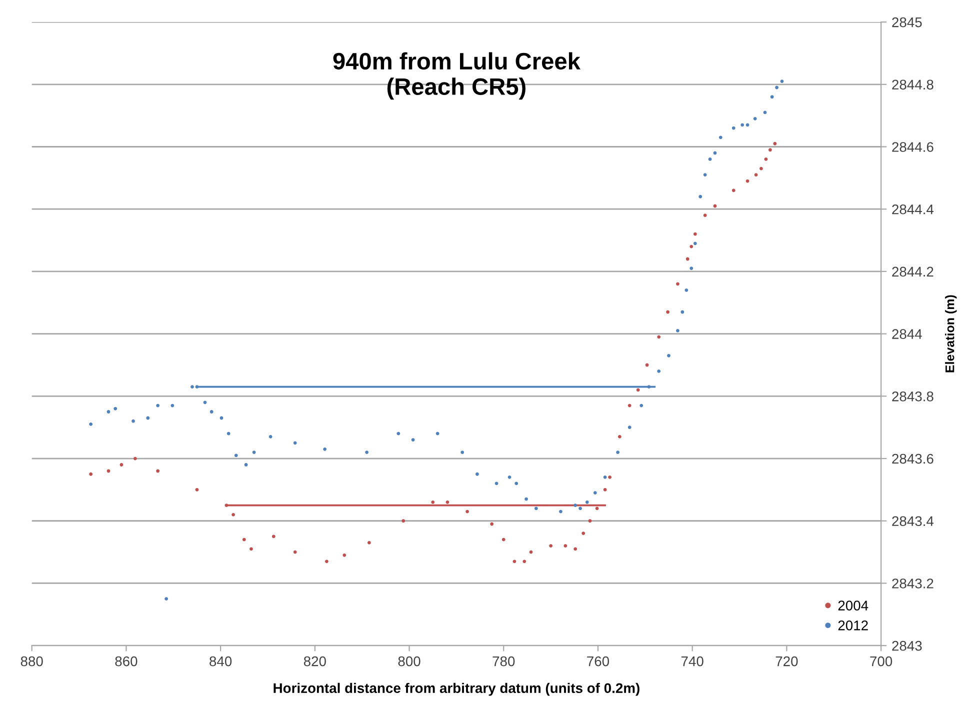 The height and width of the screenshot is (711, 965). What do you see at coordinates (457, 689) in the screenshot?
I see `x-axis-title: Horizontal distance from arbitrary datum (units of 0.2m)` at bounding box center [457, 689].